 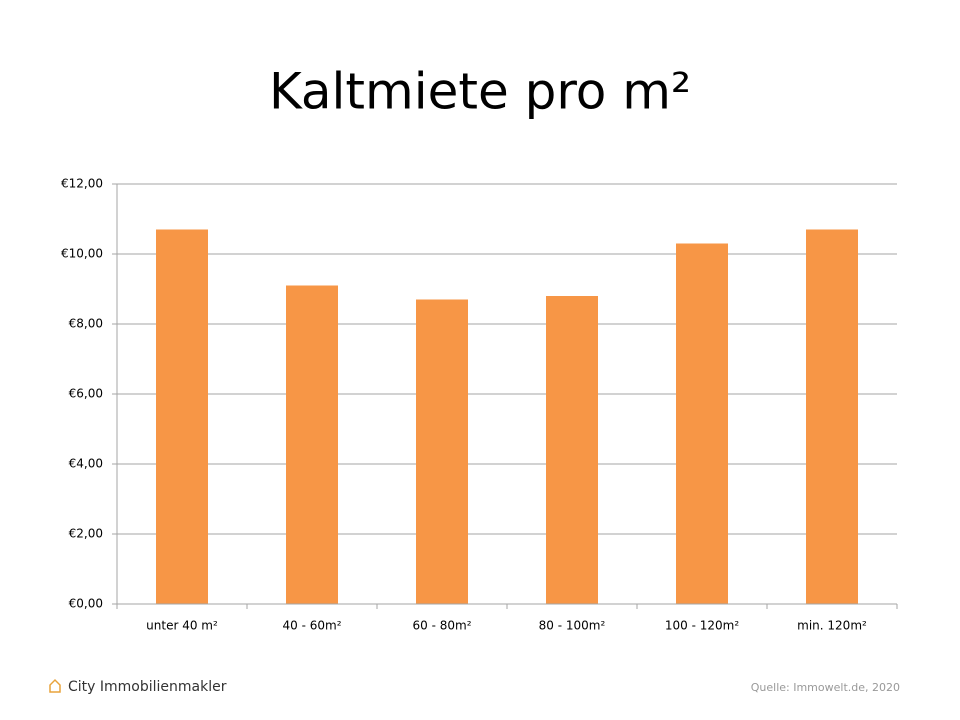 I want to click on brand-icon, so click(x=55, y=685).